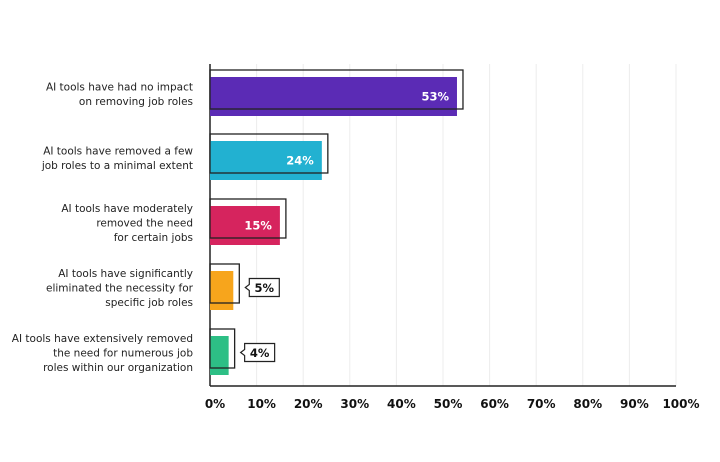  I want to click on category-label: specific job roles, so click(149, 303).